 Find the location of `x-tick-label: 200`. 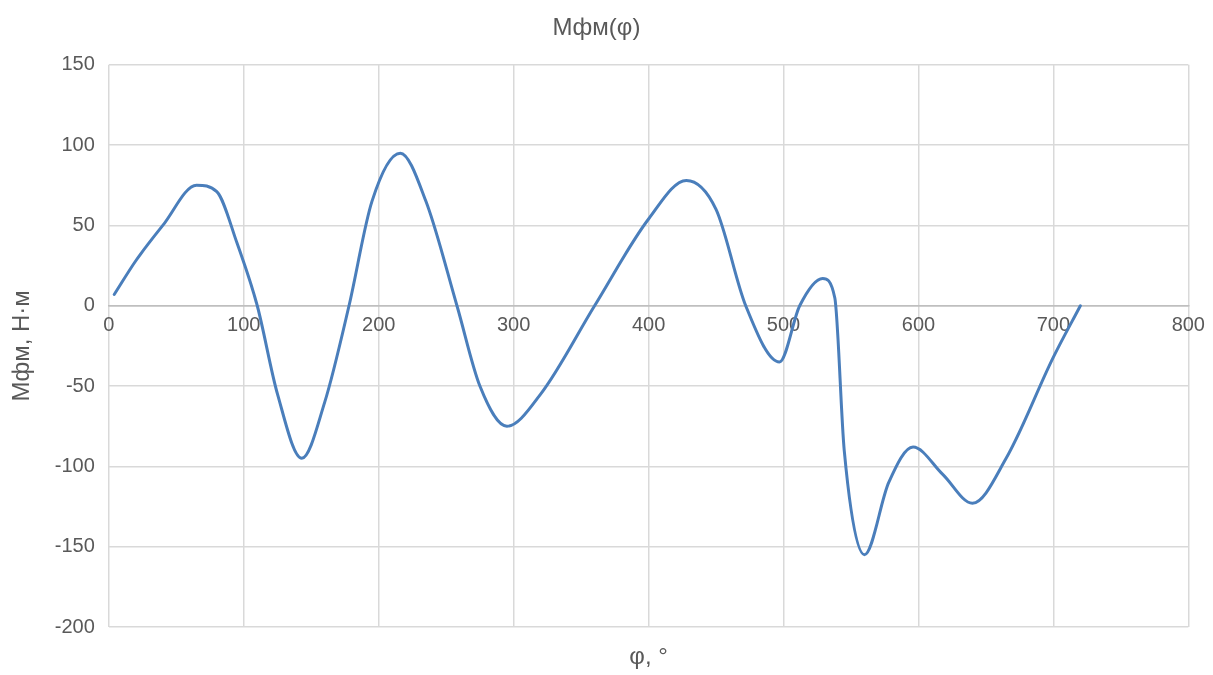

x-tick-label: 200 is located at coordinates (379, 324).